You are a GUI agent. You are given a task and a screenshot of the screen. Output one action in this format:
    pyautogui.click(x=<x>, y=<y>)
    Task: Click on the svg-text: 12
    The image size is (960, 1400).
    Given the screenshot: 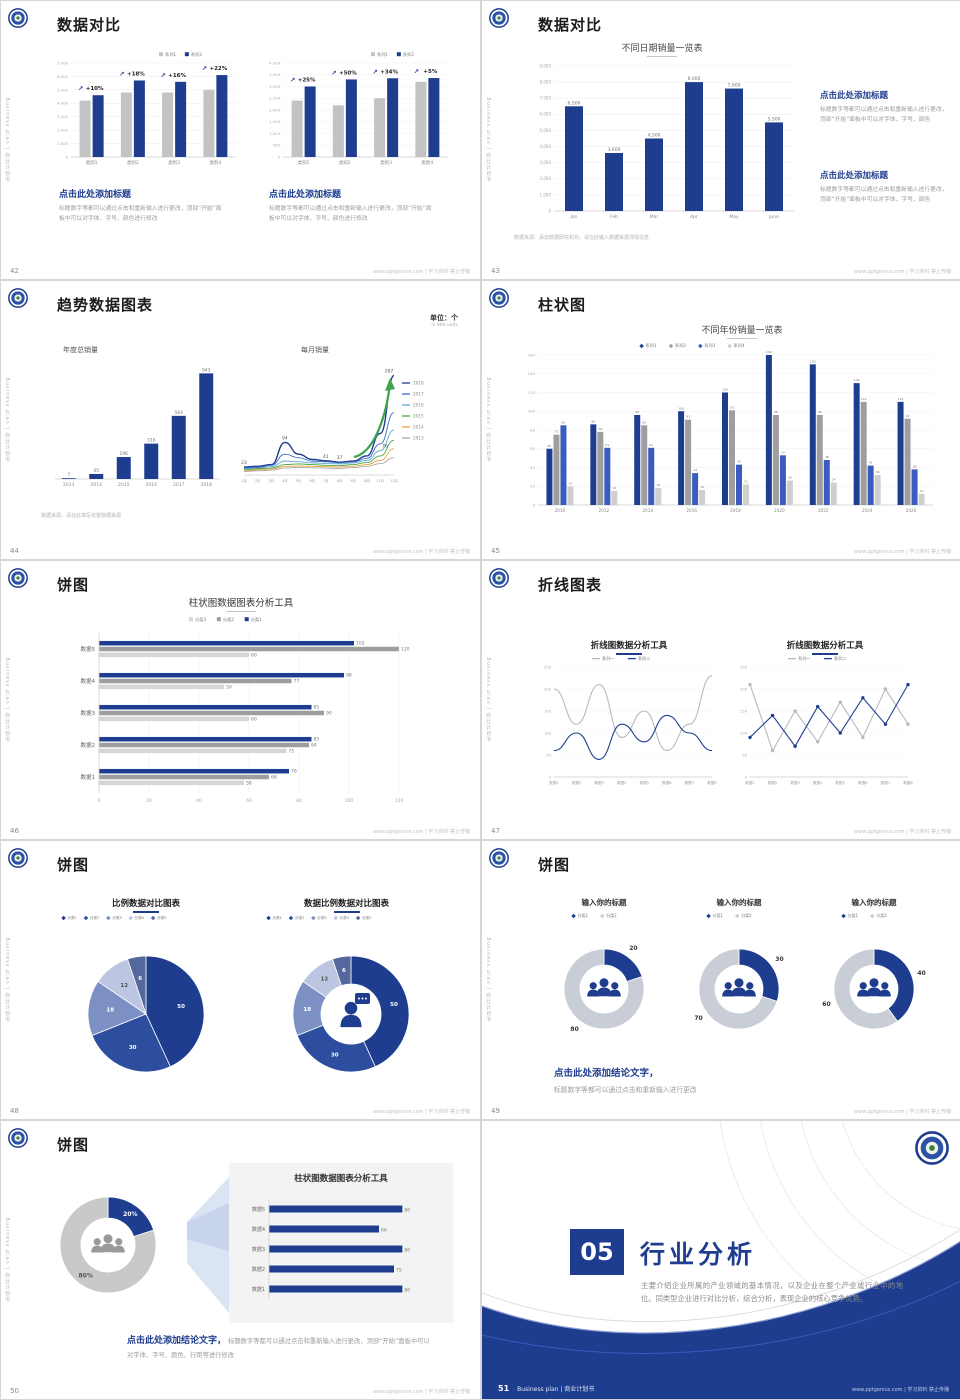 What is the action you would take?
    pyautogui.click(x=124, y=986)
    